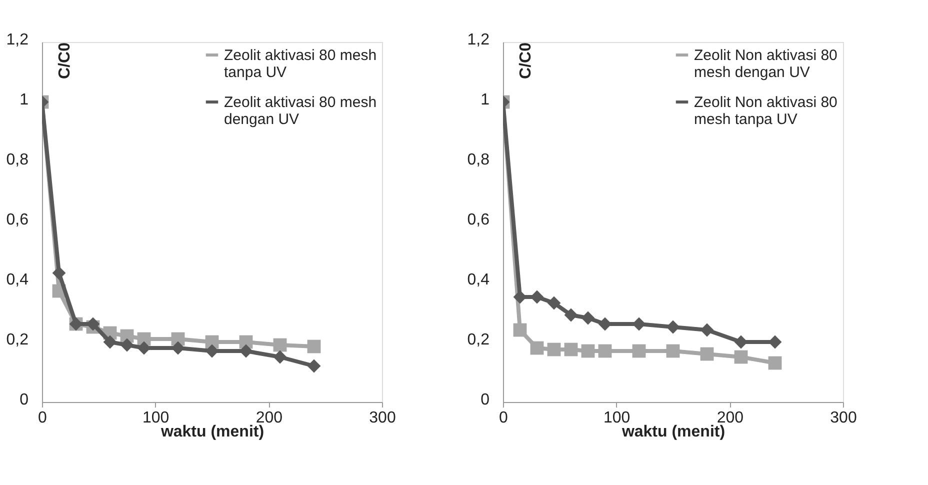 This screenshot has height=485, width=928. Describe the element at coordinates (766, 64) in the screenshot. I see `legend-label: Zeolit Non aktivasi 80 mesh dengan UV` at that location.